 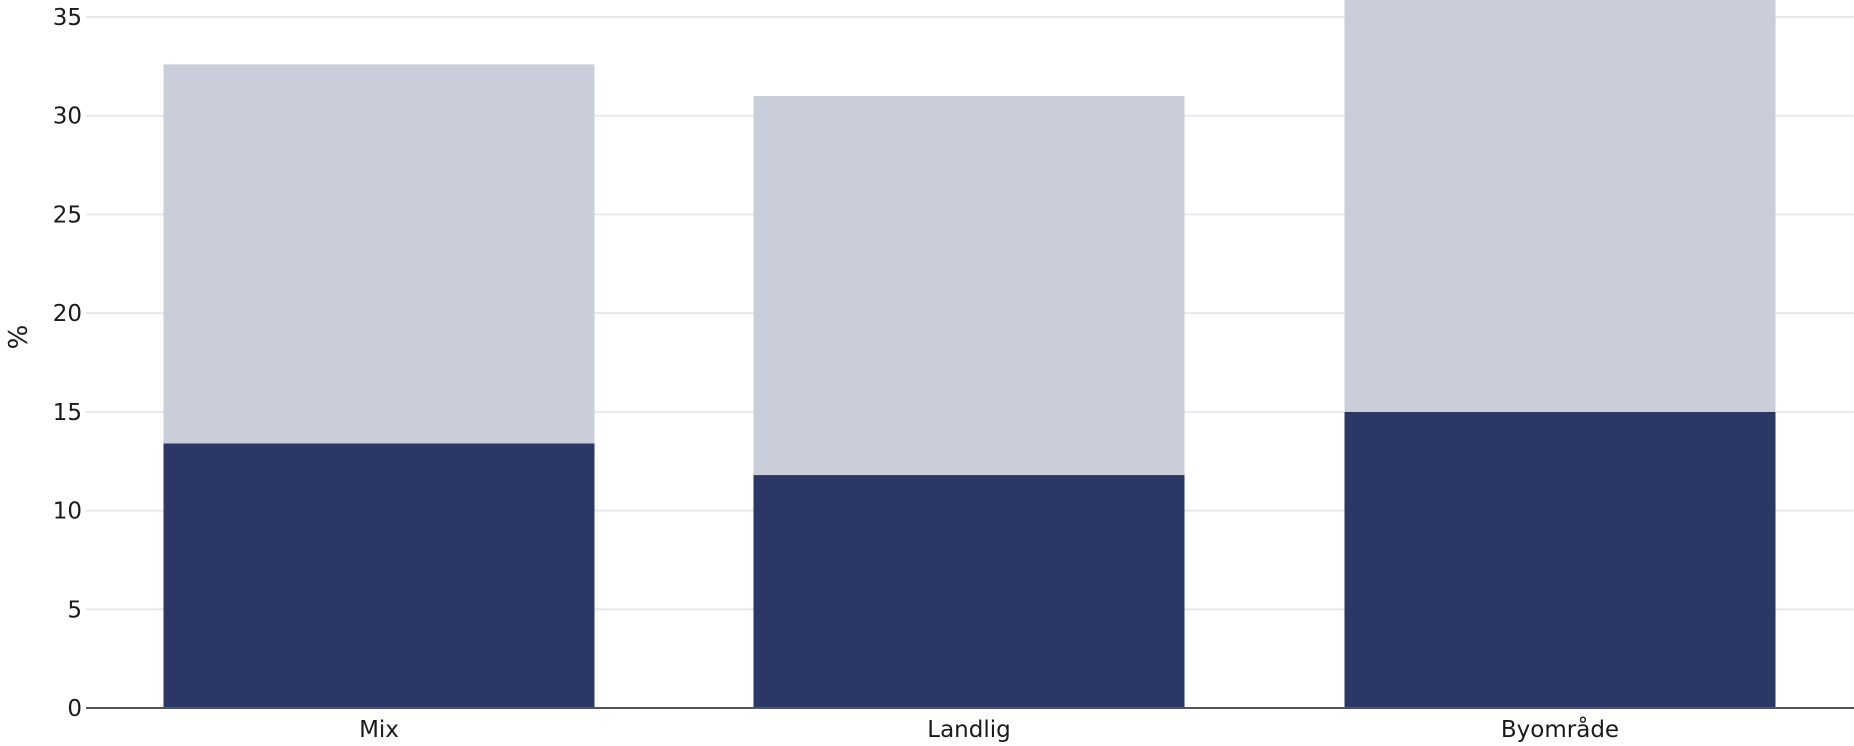 What do you see at coordinates (969, 591) in the screenshot?
I see `bar-segment-1-landlig` at bounding box center [969, 591].